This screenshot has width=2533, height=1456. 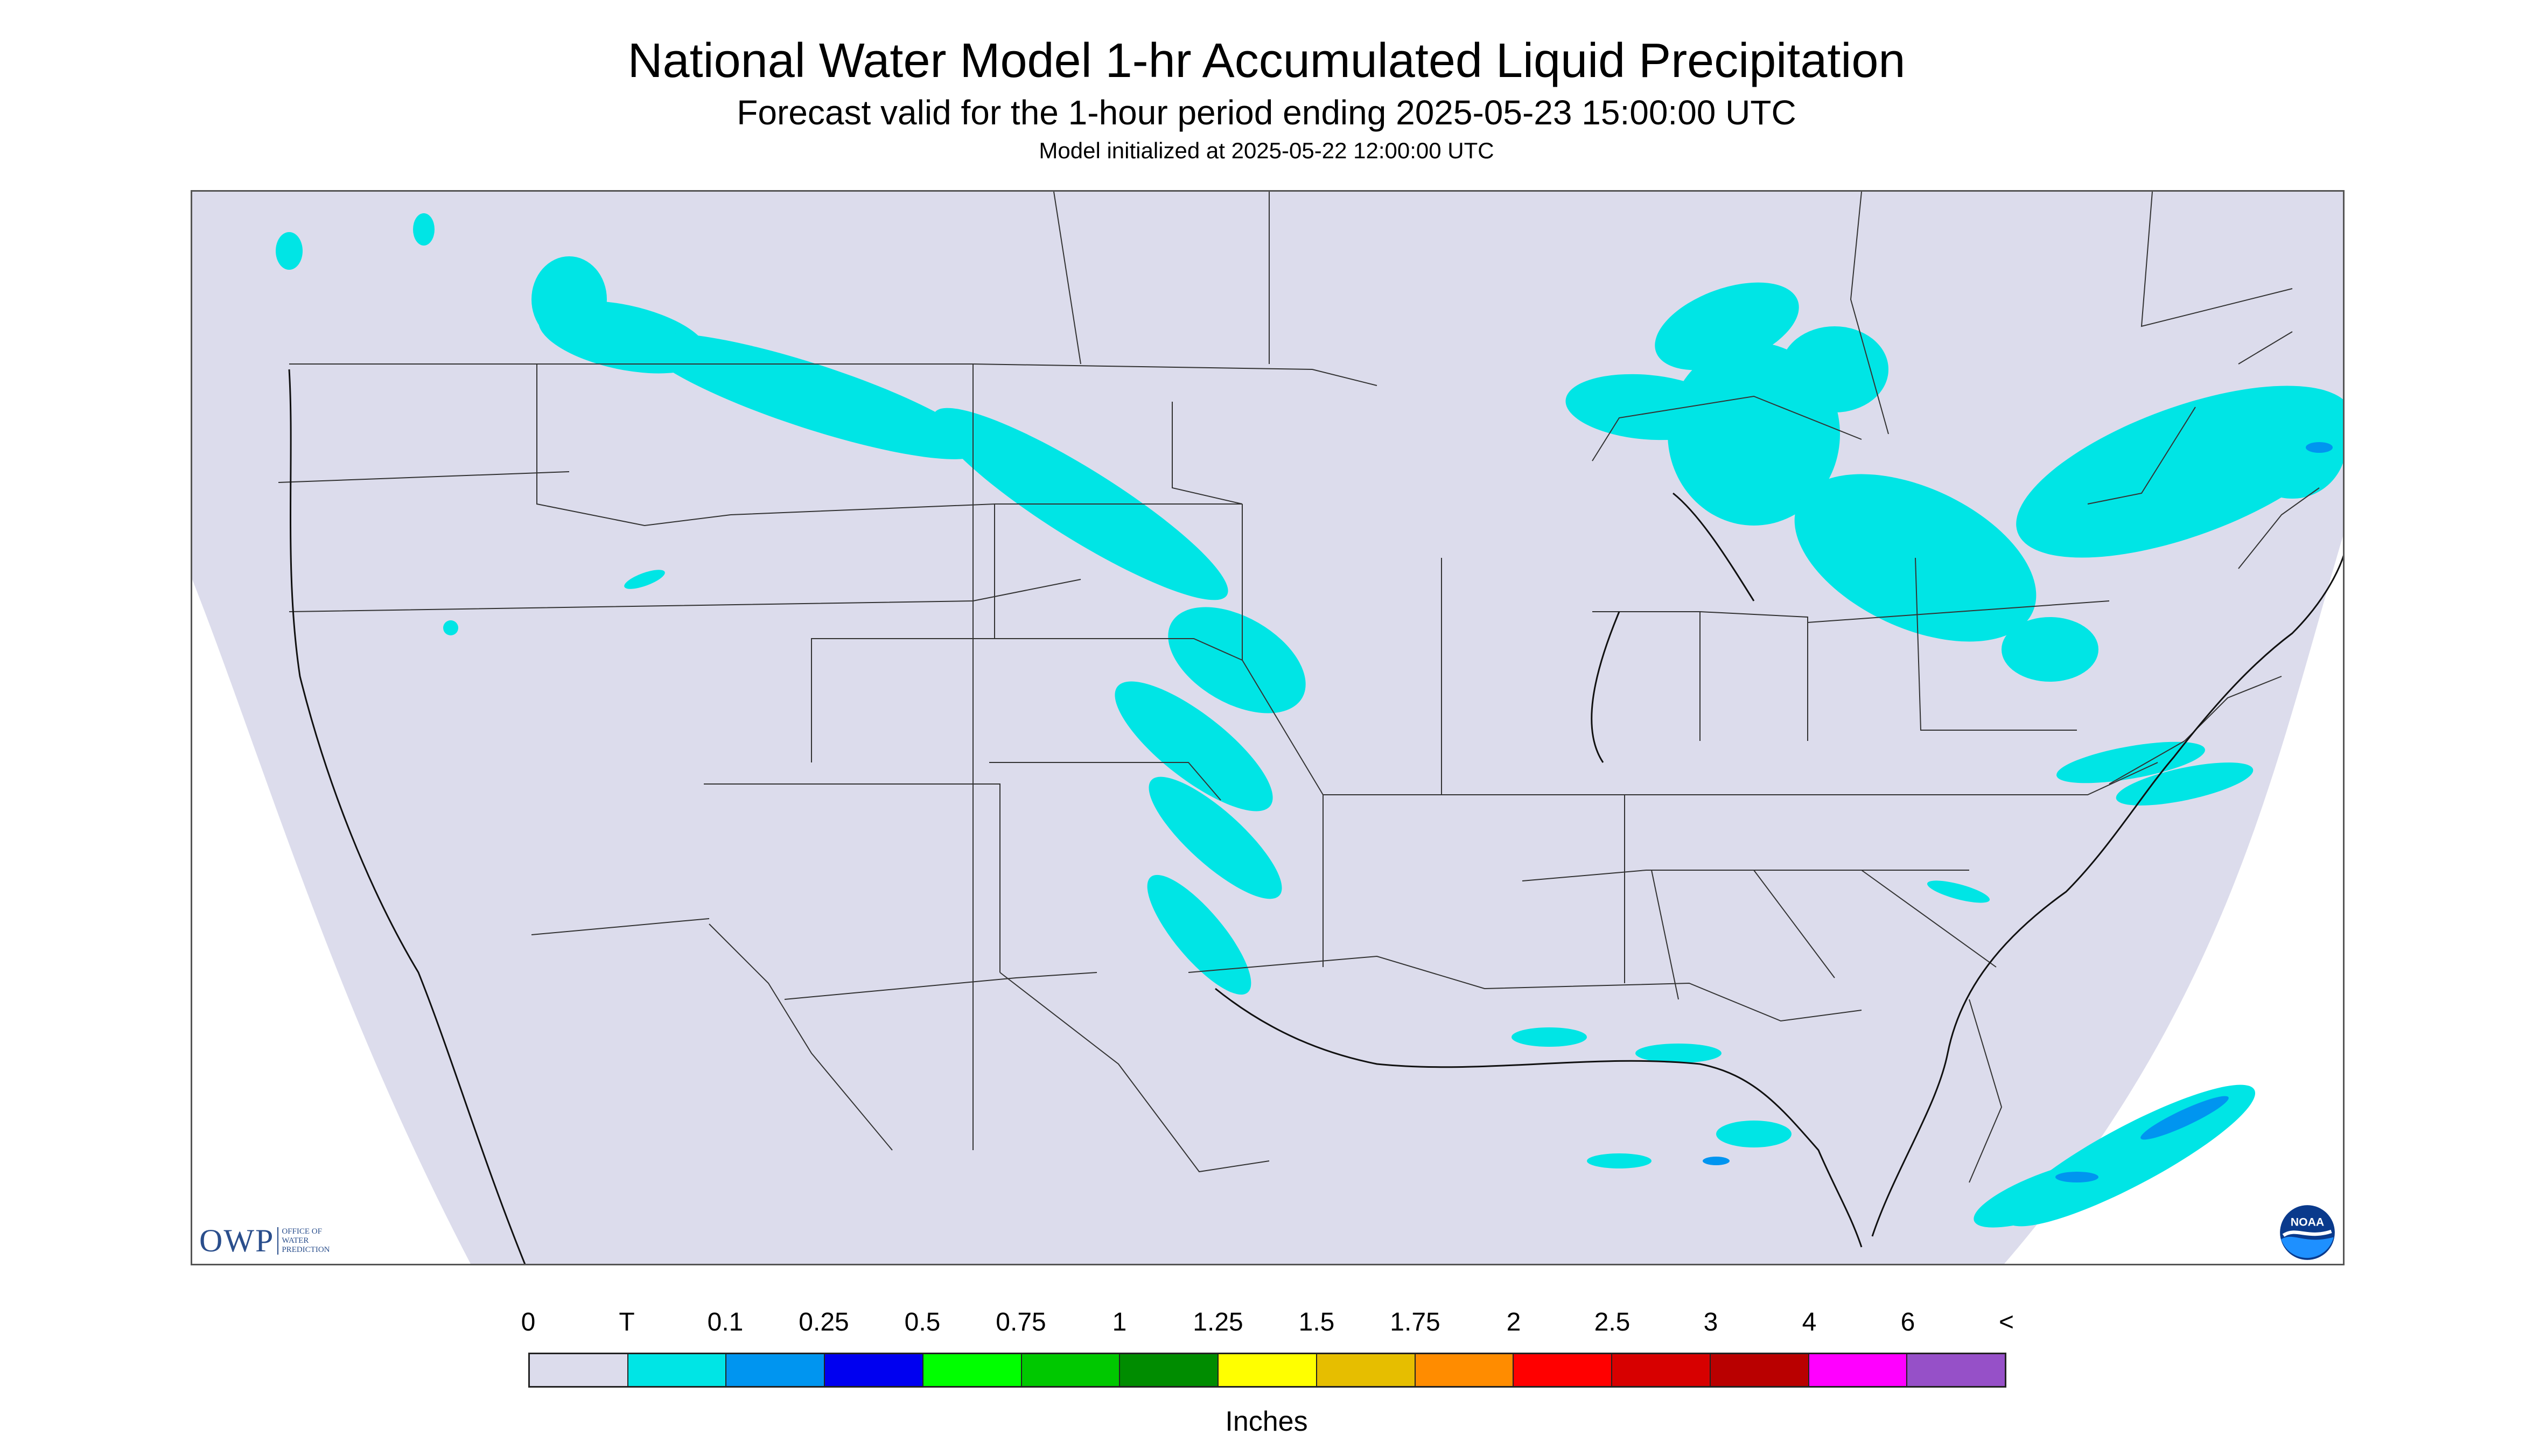 I want to click on legend-colorbar, so click(x=1267, y=1370).